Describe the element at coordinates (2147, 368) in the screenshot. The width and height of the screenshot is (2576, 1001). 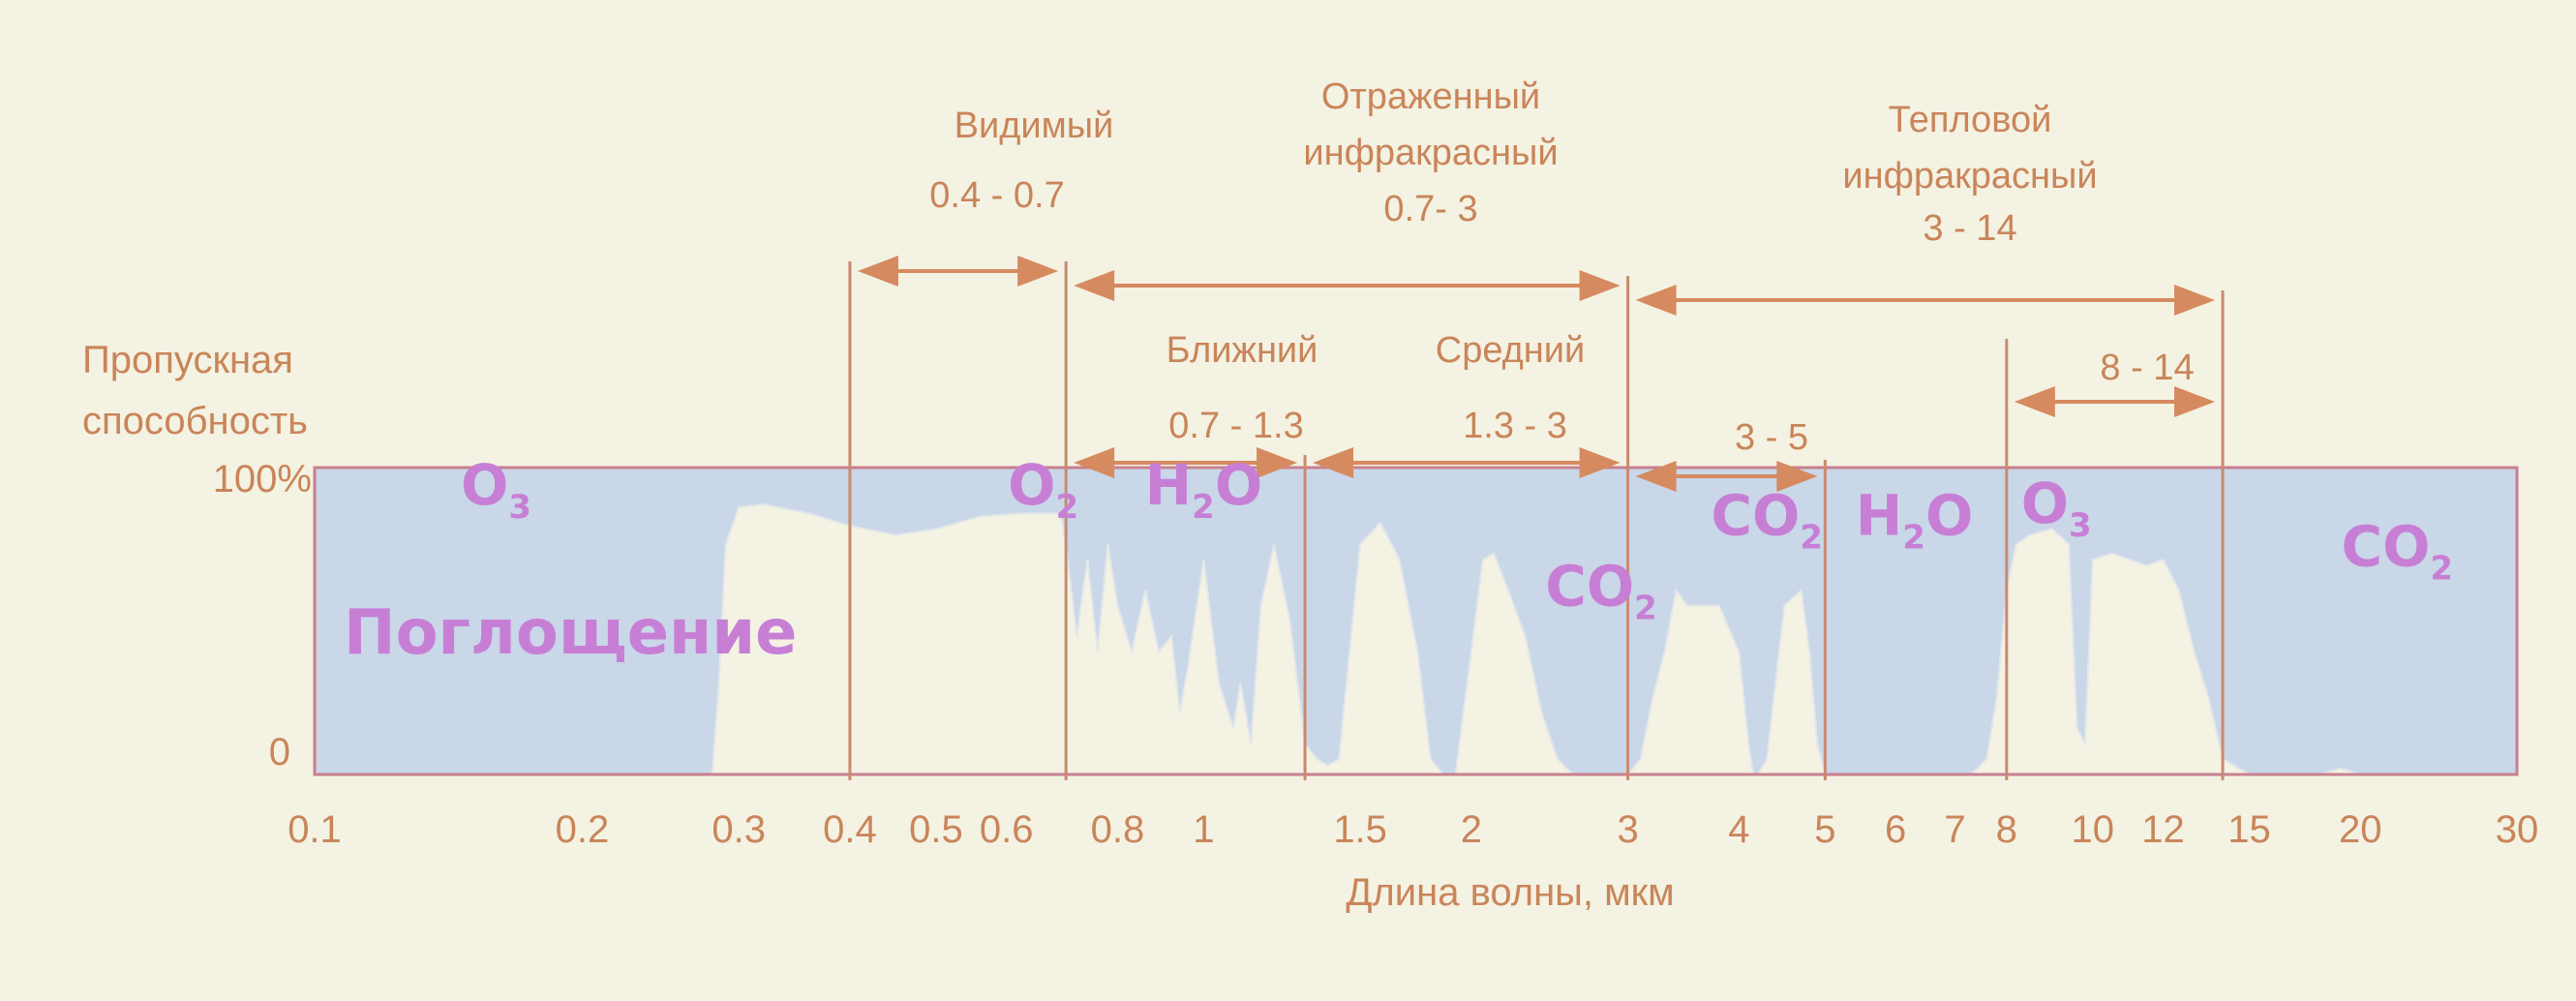
I see `band-8-14-range: 8 - 14` at that location.